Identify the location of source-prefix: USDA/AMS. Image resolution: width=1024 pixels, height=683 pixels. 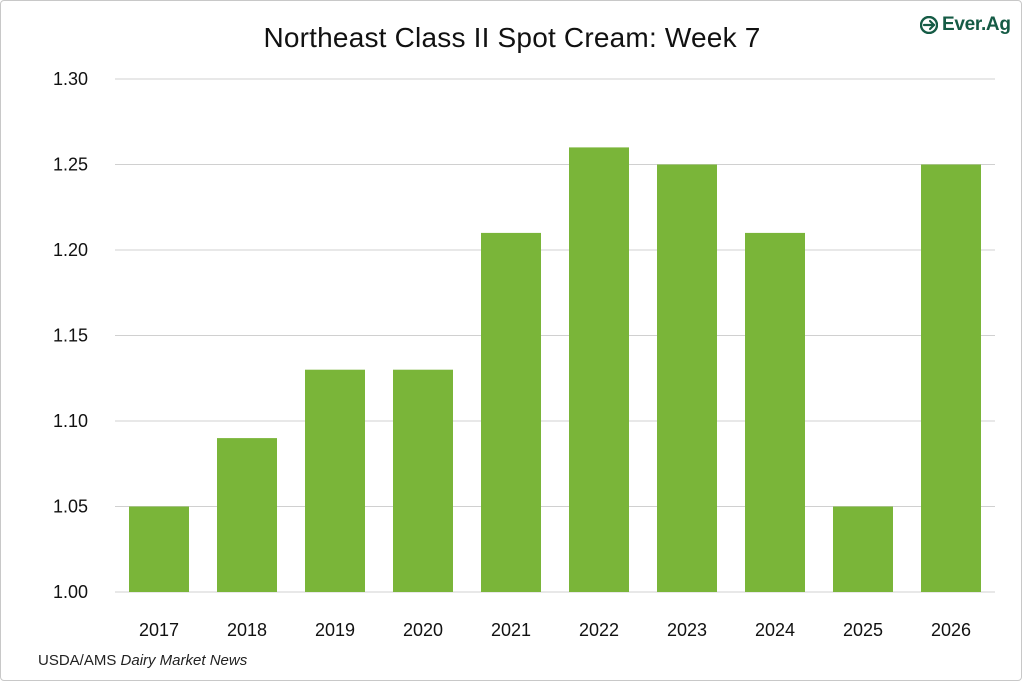
(79, 660).